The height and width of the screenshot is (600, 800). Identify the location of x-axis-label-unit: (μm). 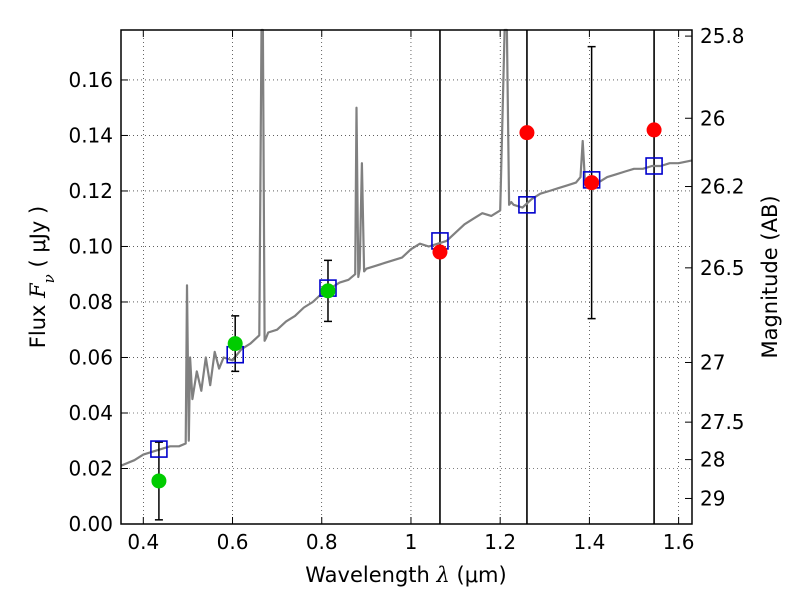
(478, 575).